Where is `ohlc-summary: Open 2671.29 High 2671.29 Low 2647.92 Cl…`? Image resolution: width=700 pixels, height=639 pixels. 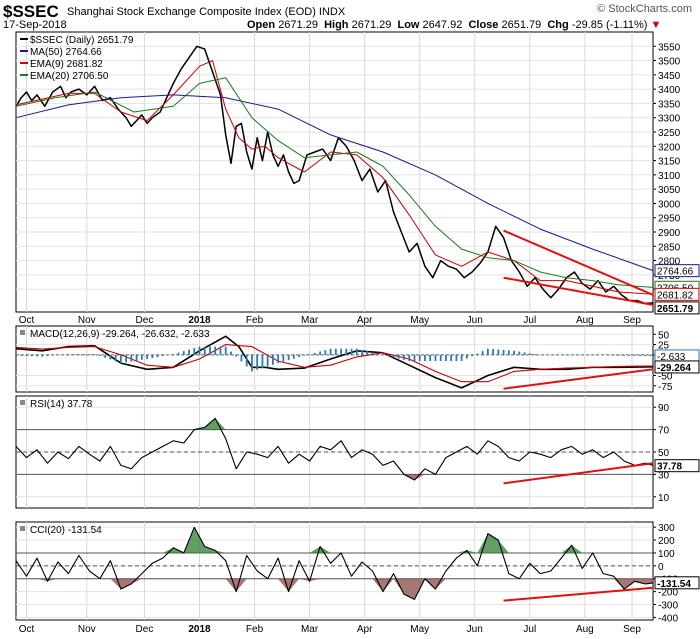 ohlc-summary: Open 2671.29 High 2671.29 Low 2647.92 Cl… is located at coordinates (454, 25).